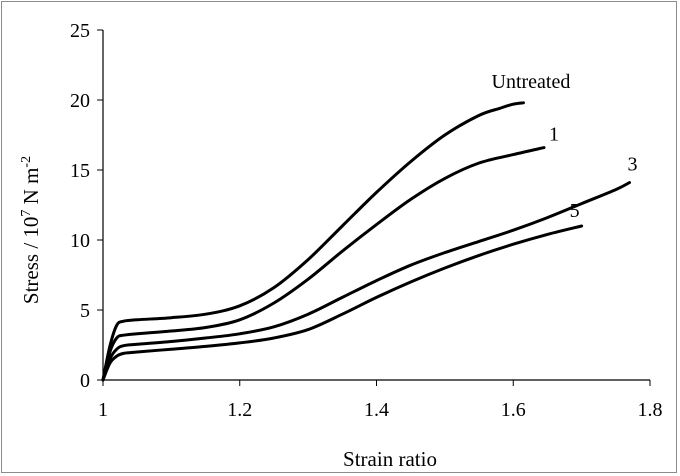  What do you see at coordinates (26, 213) in the screenshot?
I see `y-axis-title-exponent: 7` at bounding box center [26, 213].